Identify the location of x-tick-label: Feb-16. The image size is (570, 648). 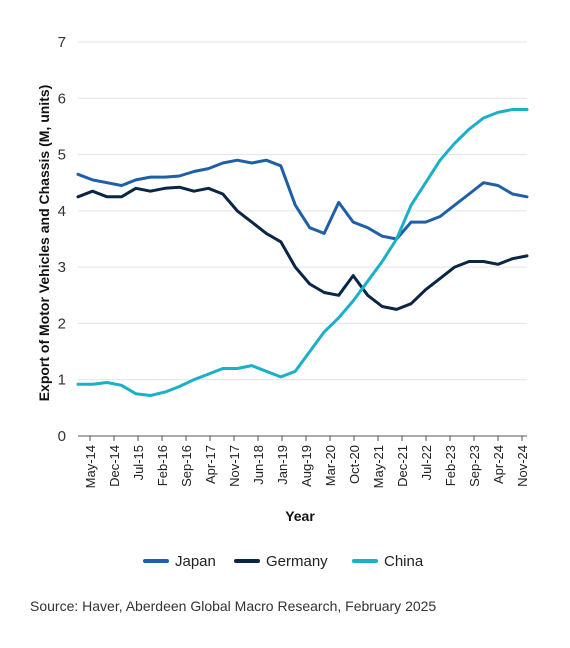
(162, 465).